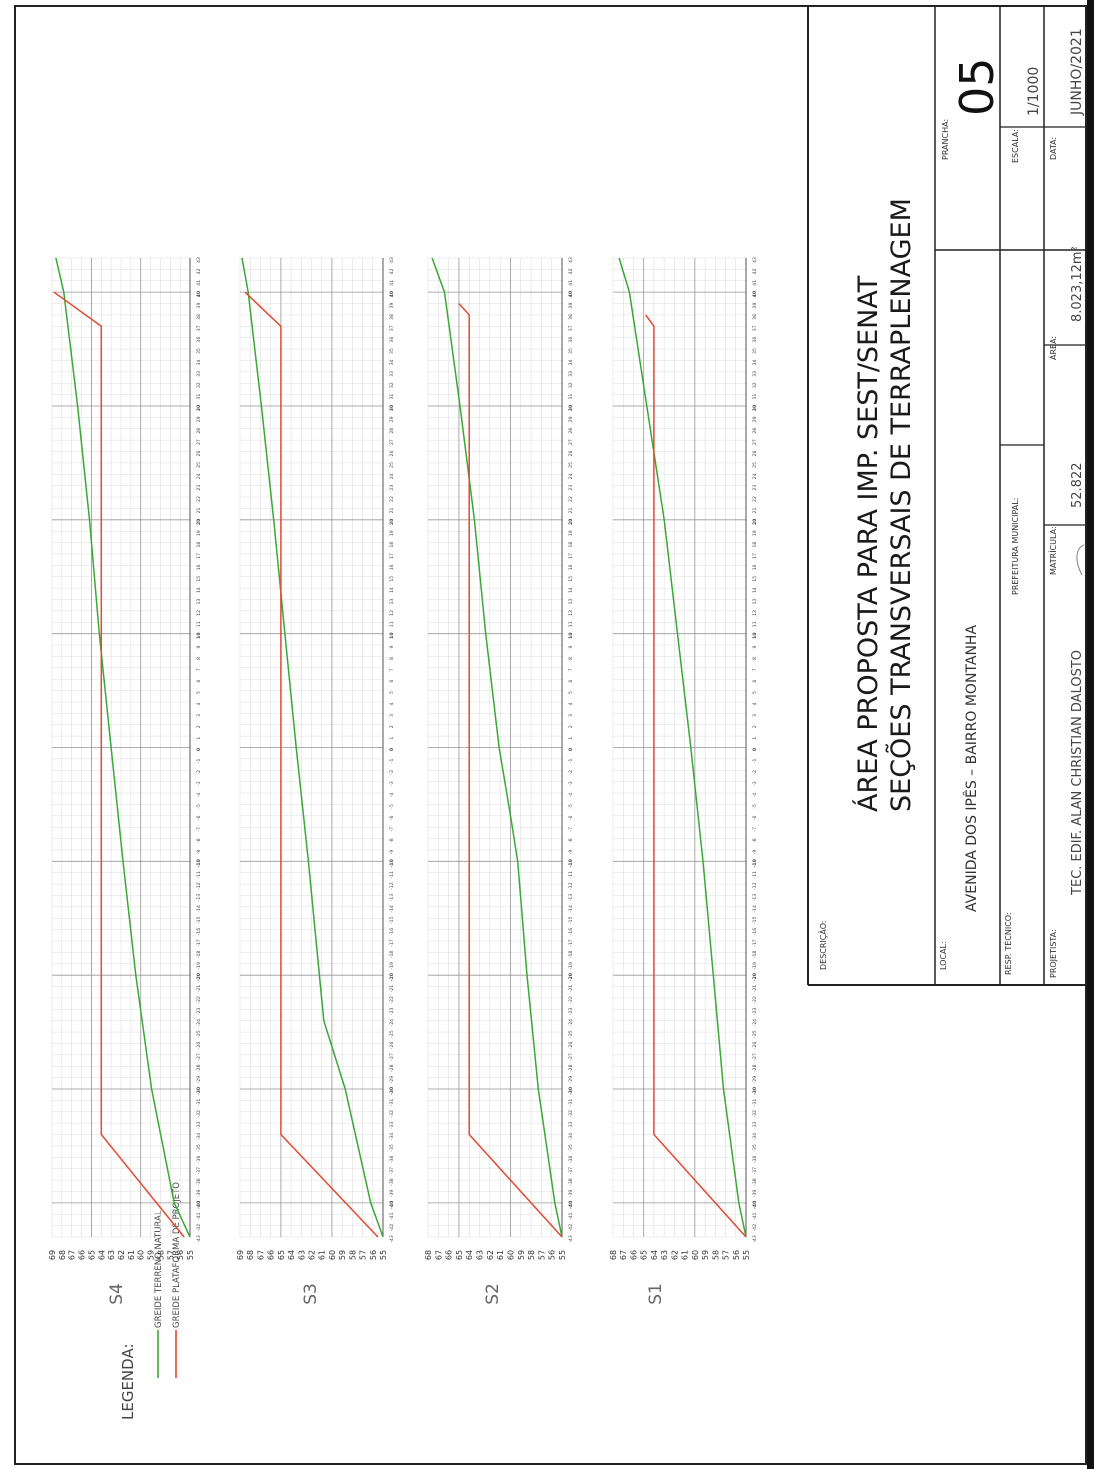 This screenshot has height=1469, width=1094. Describe the element at coordinates (644, 1255) in the screenshot. I see `y-tick-label: 65` at that location.